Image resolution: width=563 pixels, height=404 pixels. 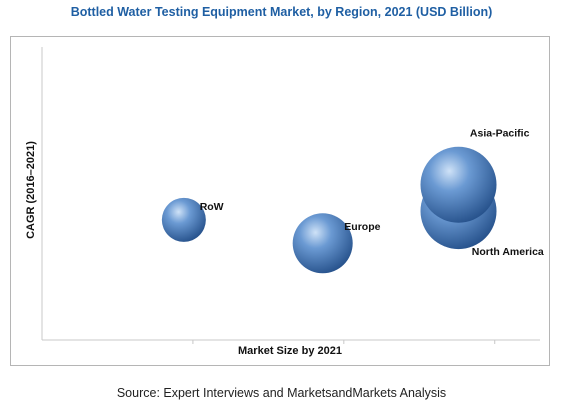 I want to click on bubble-label: Asia-Pacific, so click(x=500, y=134).